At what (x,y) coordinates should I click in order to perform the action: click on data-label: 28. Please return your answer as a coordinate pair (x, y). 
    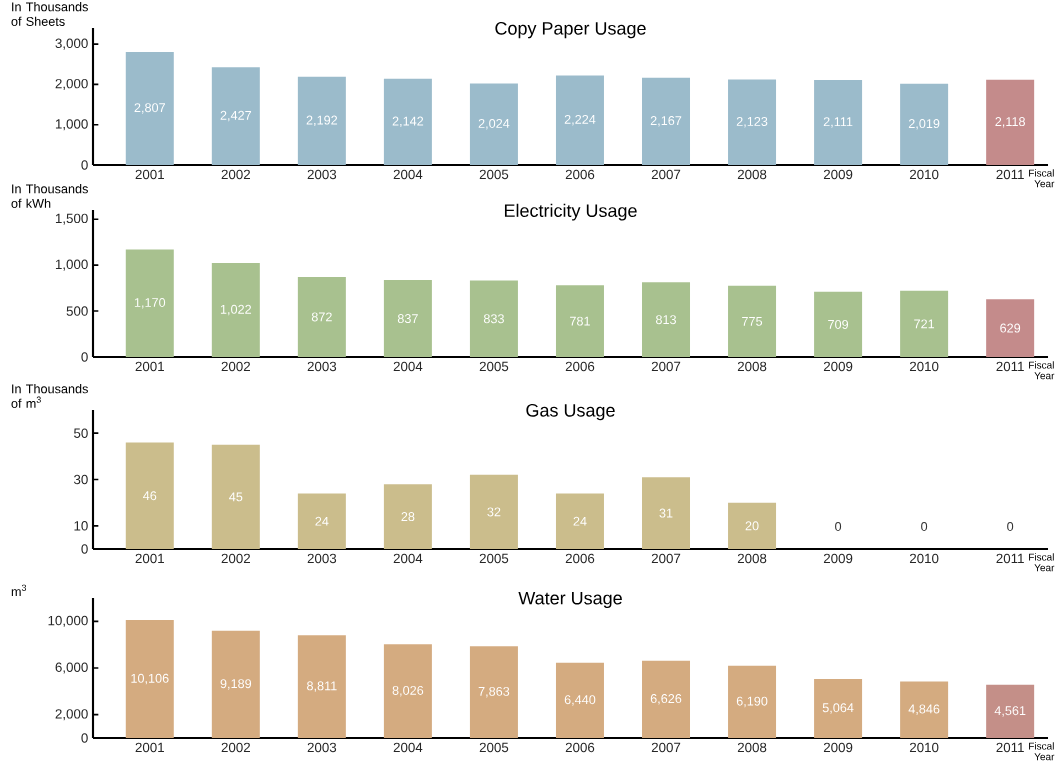
    Looking at the image, I should click on (408, 517).